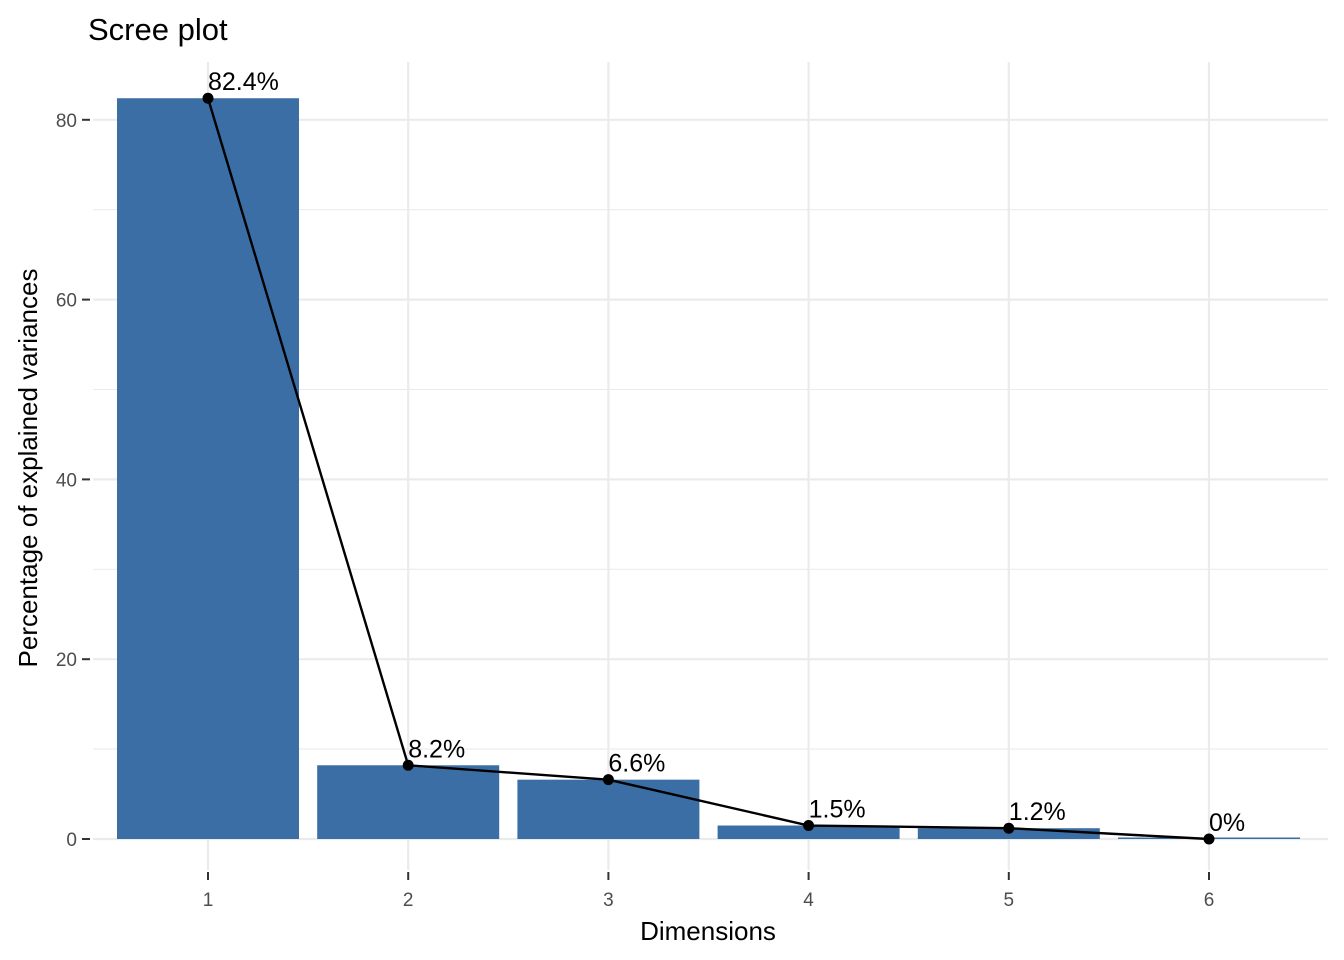 The height and width of the screenshot is (960, 1344). What do you see at coordinates (808, 900) in the screenshot?
I see `x-tick-label: 4` at bounding box center [808, 900].